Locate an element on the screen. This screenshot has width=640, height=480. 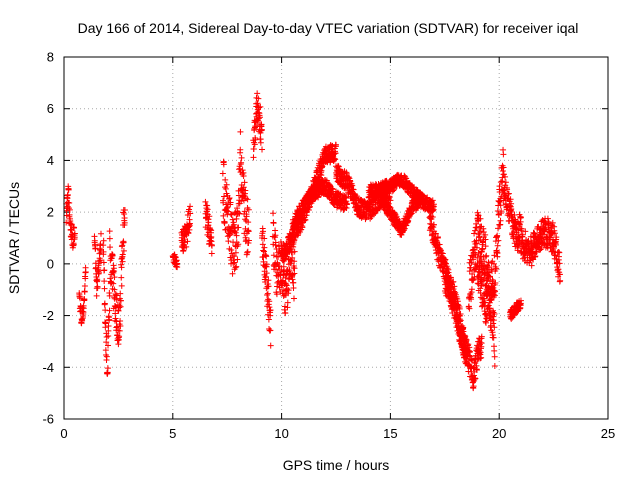
x-tick-label: 5 is located at coordinates (172, 433).